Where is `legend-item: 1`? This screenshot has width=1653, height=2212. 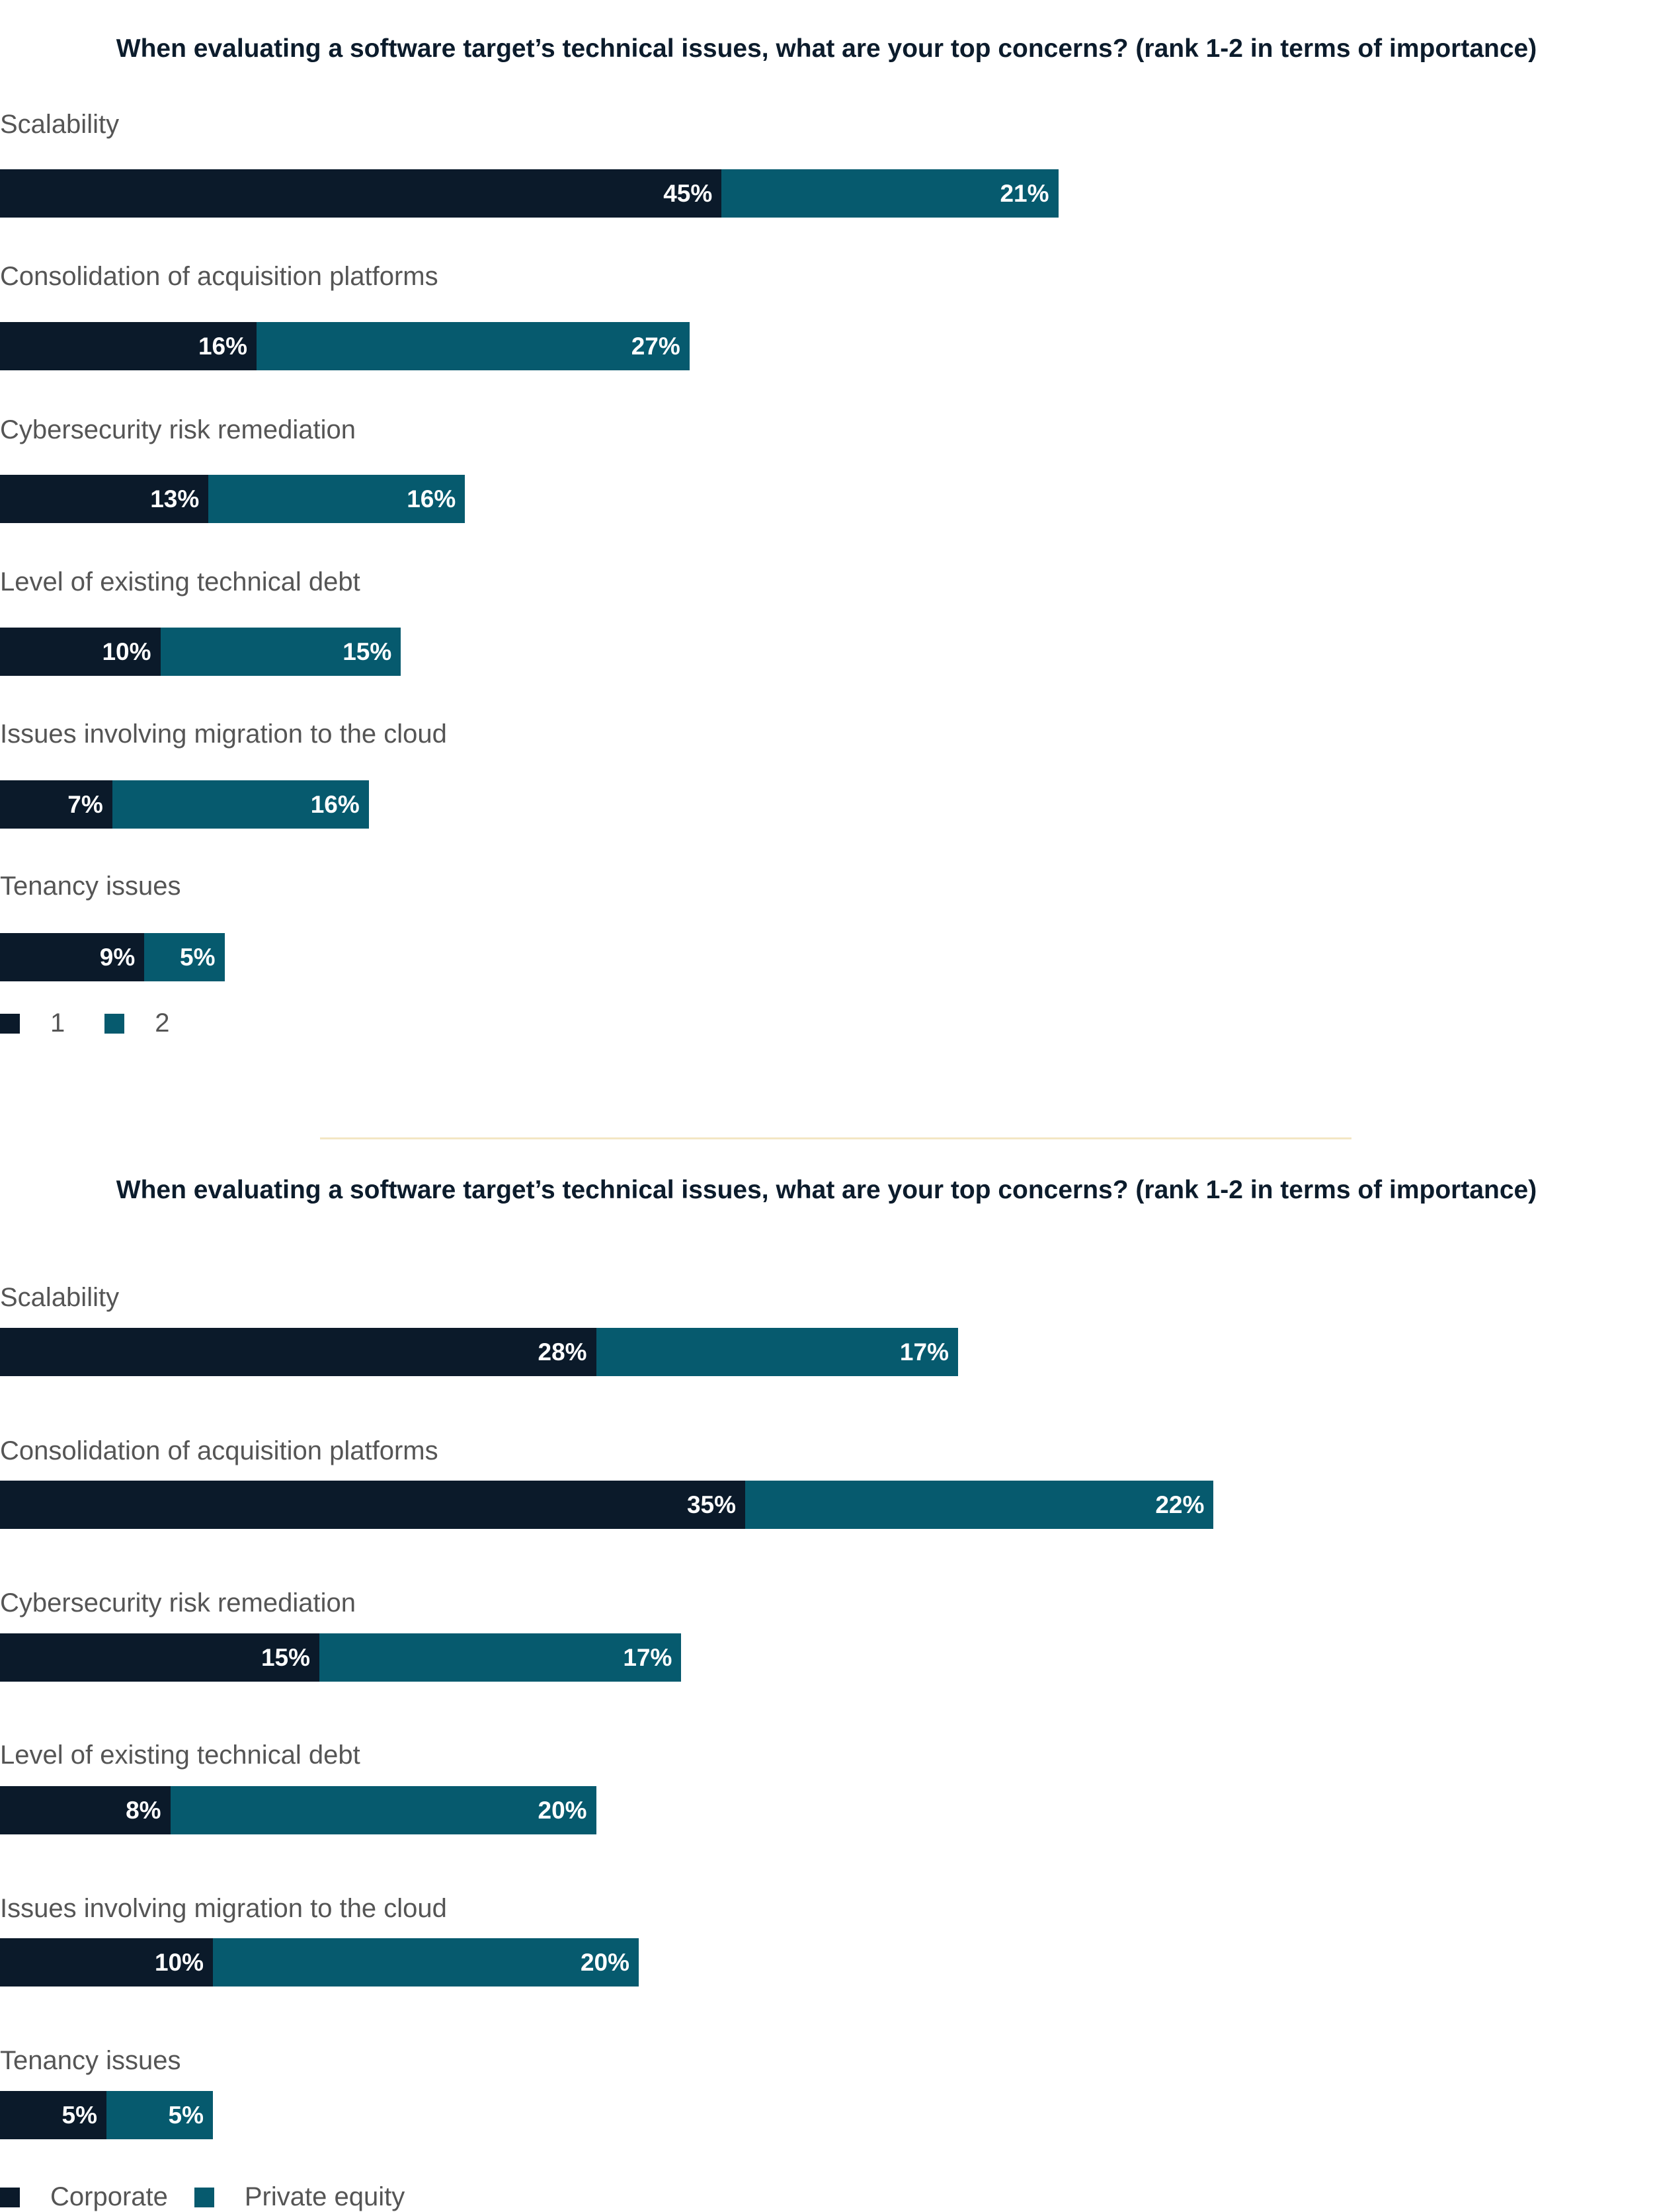
legend-item: 1 is located at coordinates (32, 1023).